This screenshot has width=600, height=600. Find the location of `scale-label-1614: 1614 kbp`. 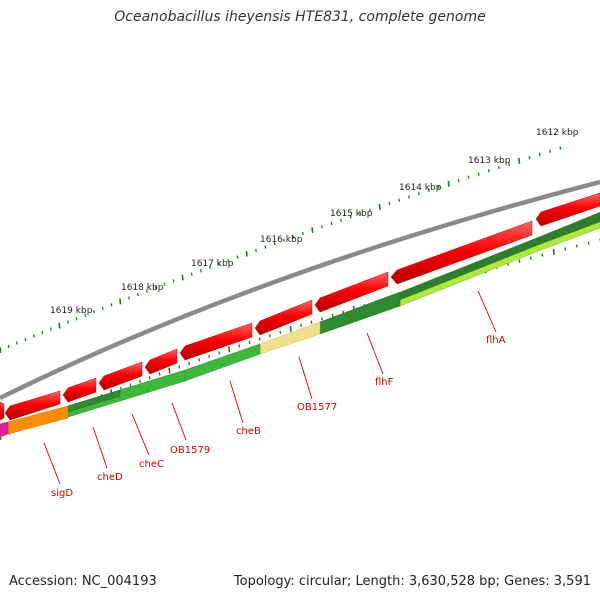

scale-label-1614: 1614 kbp is located at coordinates (420, 188).